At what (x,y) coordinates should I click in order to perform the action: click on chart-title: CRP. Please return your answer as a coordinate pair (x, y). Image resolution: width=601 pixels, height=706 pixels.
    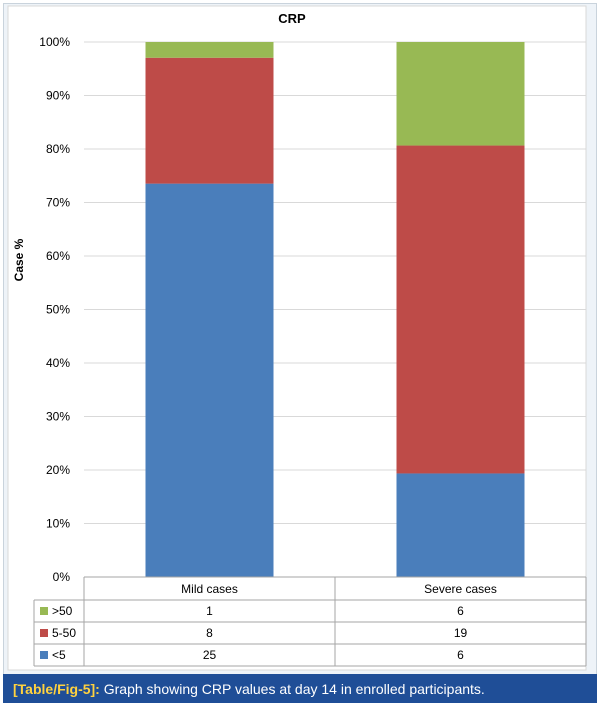
    Looking at the image, I should click on (292, 18).